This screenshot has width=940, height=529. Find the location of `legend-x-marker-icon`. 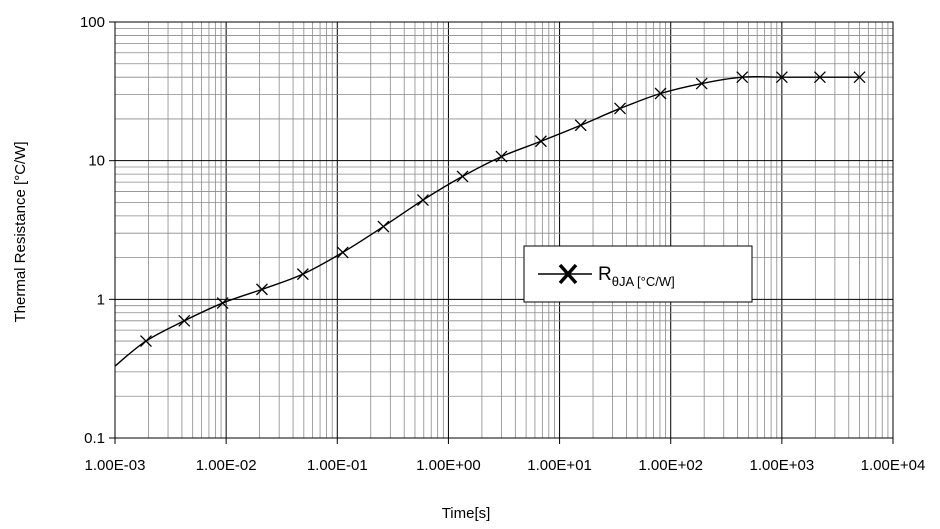

legend-x-marker-icon is located at coordinates (568, 274).